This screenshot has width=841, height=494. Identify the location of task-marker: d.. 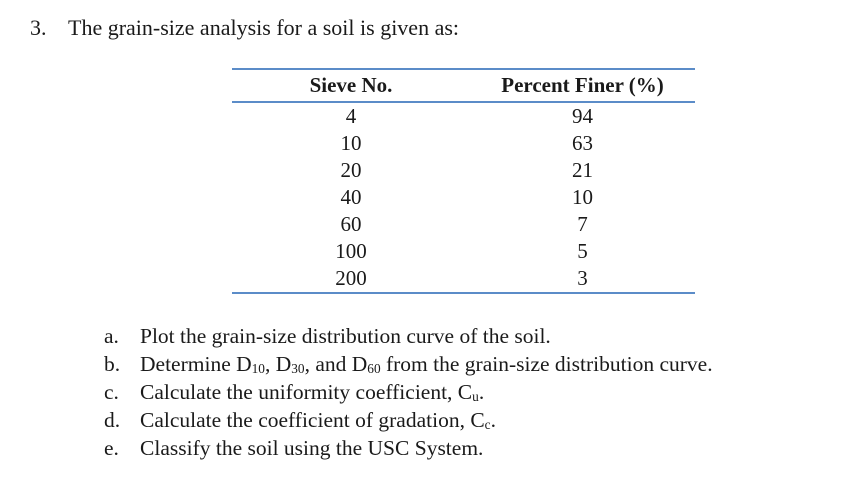
(112, 420).